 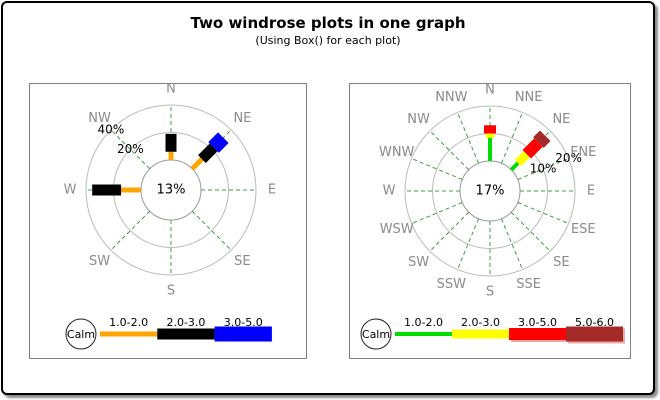 What do you see at coordinates (328, 40) in the screenshot?
I see `chart-subtitle: (Using Box() for each plot)` at bounding box center [328, 40].